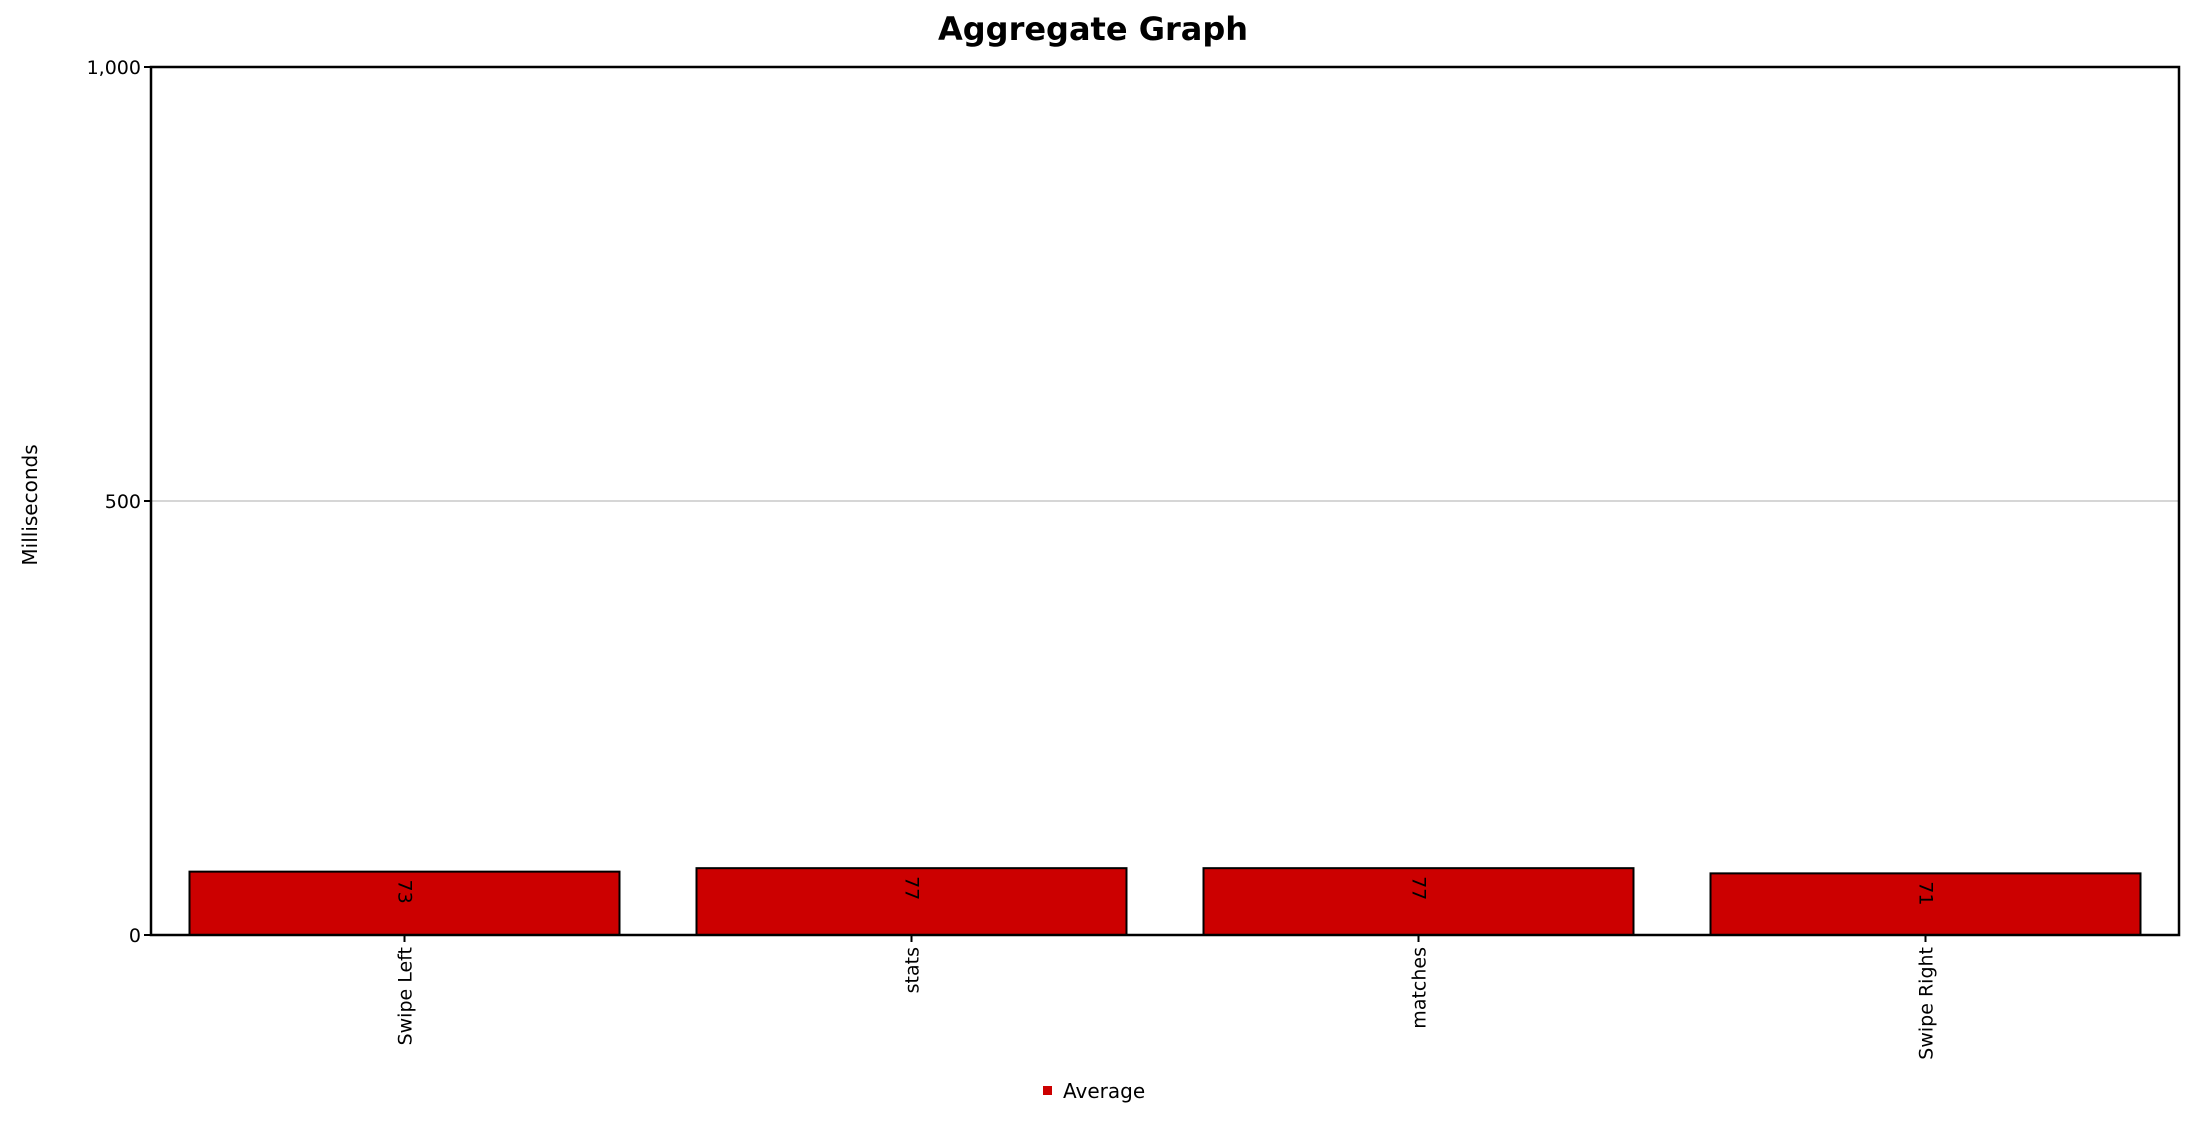 This screenshot has width=2186, height=1124. What do you see at coordinates (1926, 893) in the screenshot?
I see `bar-data-label: 71` at bounding box center [1926, 893].